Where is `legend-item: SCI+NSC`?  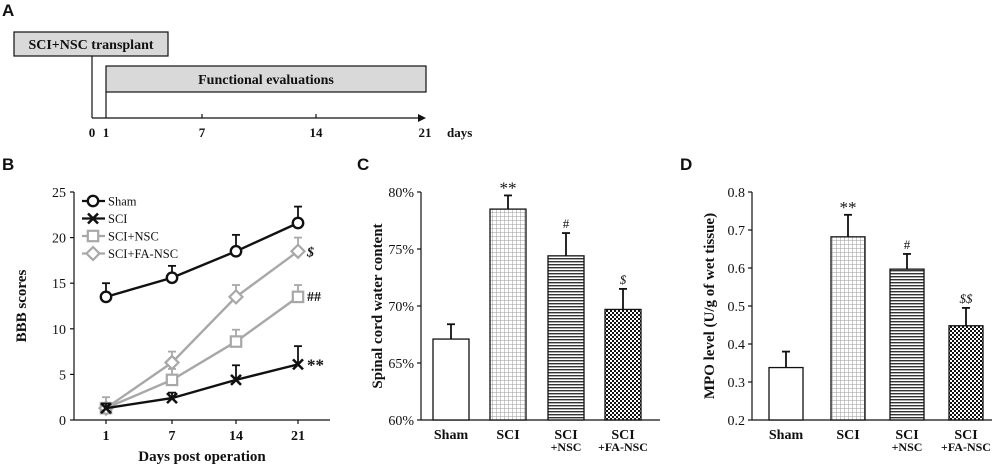
legend-item: SCI+NSC is located at coordinates (120, 237).